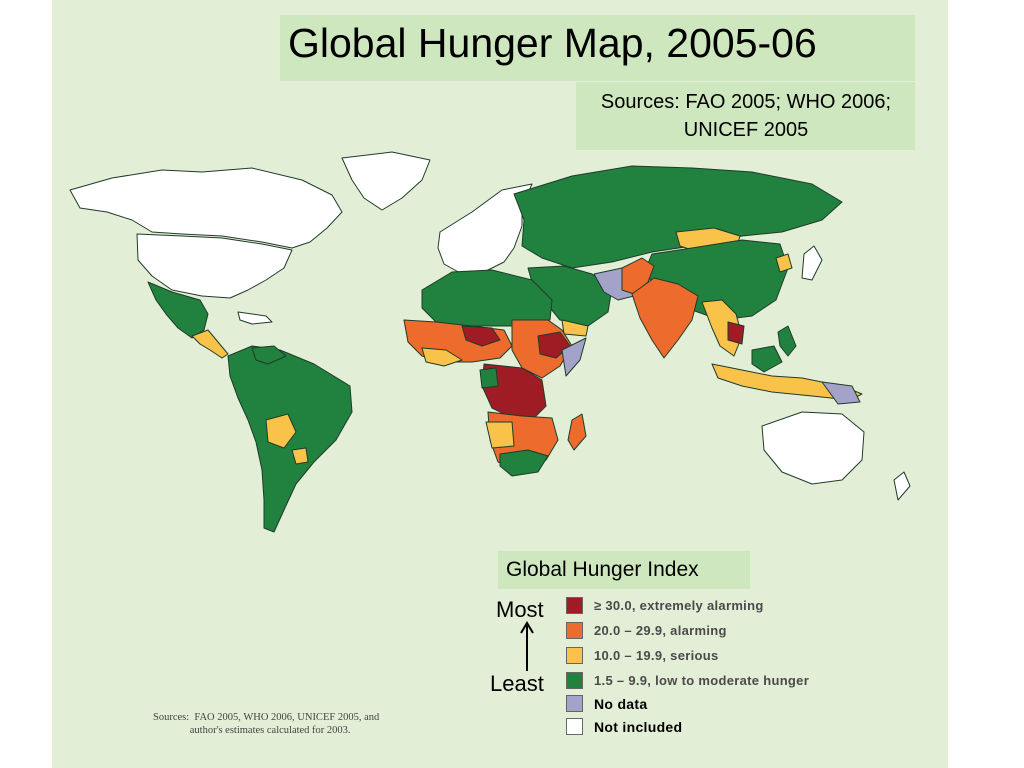 The image size is (1024, 768). I want to click on region-madagascar, so click(577, 432).